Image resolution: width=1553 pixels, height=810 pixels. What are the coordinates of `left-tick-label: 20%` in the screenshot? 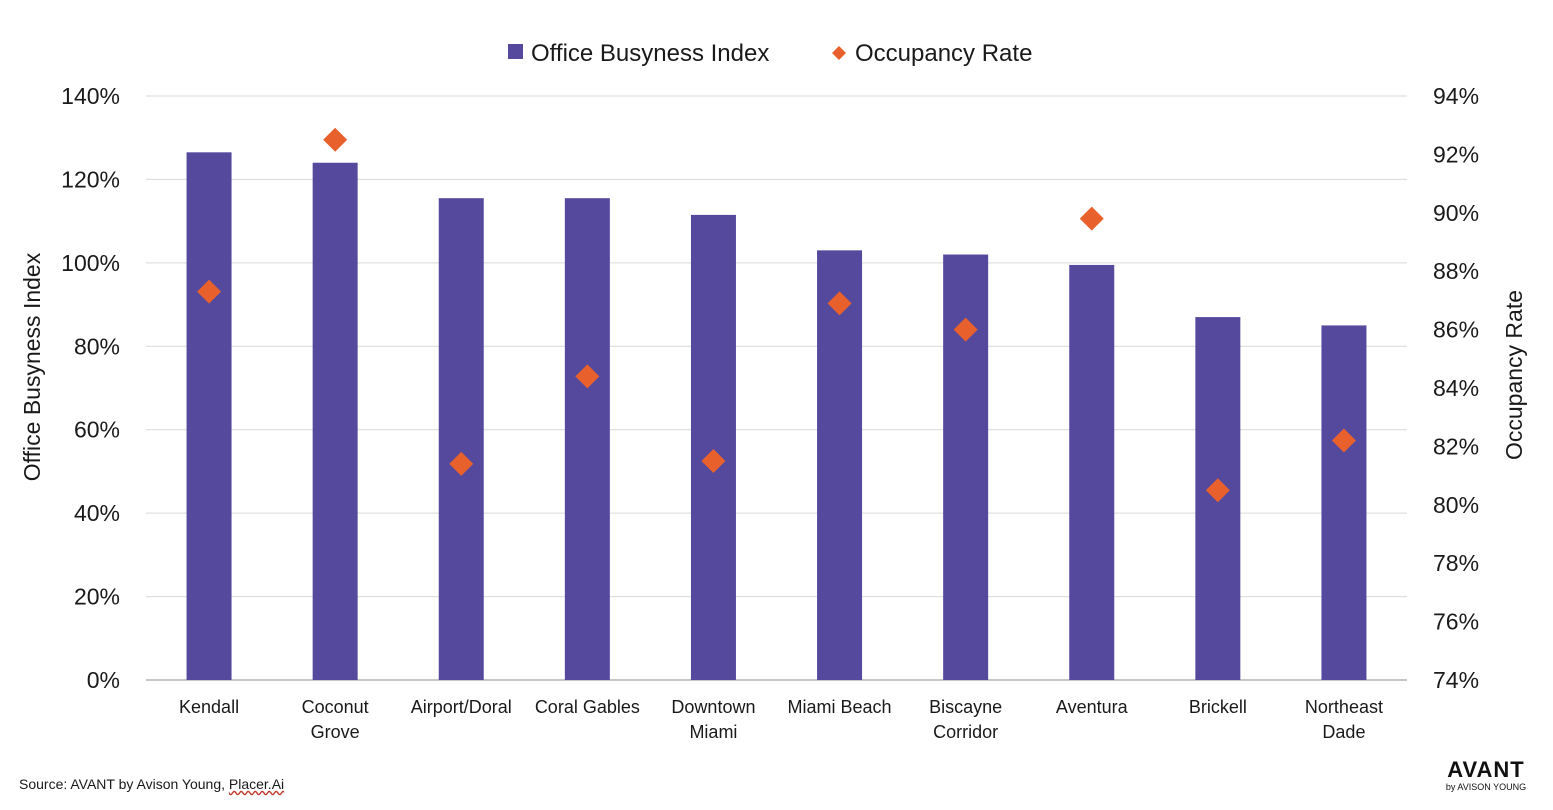 It's located at (97, 597).